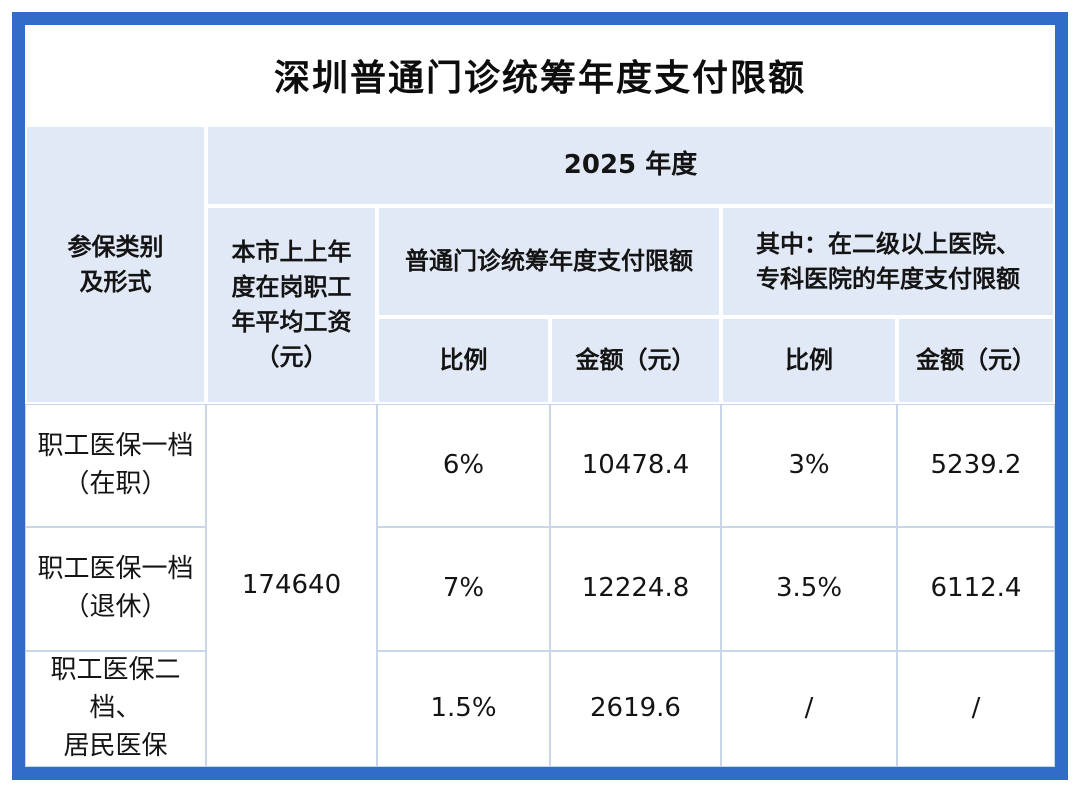 This screenshot has width=1080, height=792. What do you see at coordinates (809, 709) in the screenshot?
I see `row3-hosp-ratio: /` at bounding box center [809, 709].